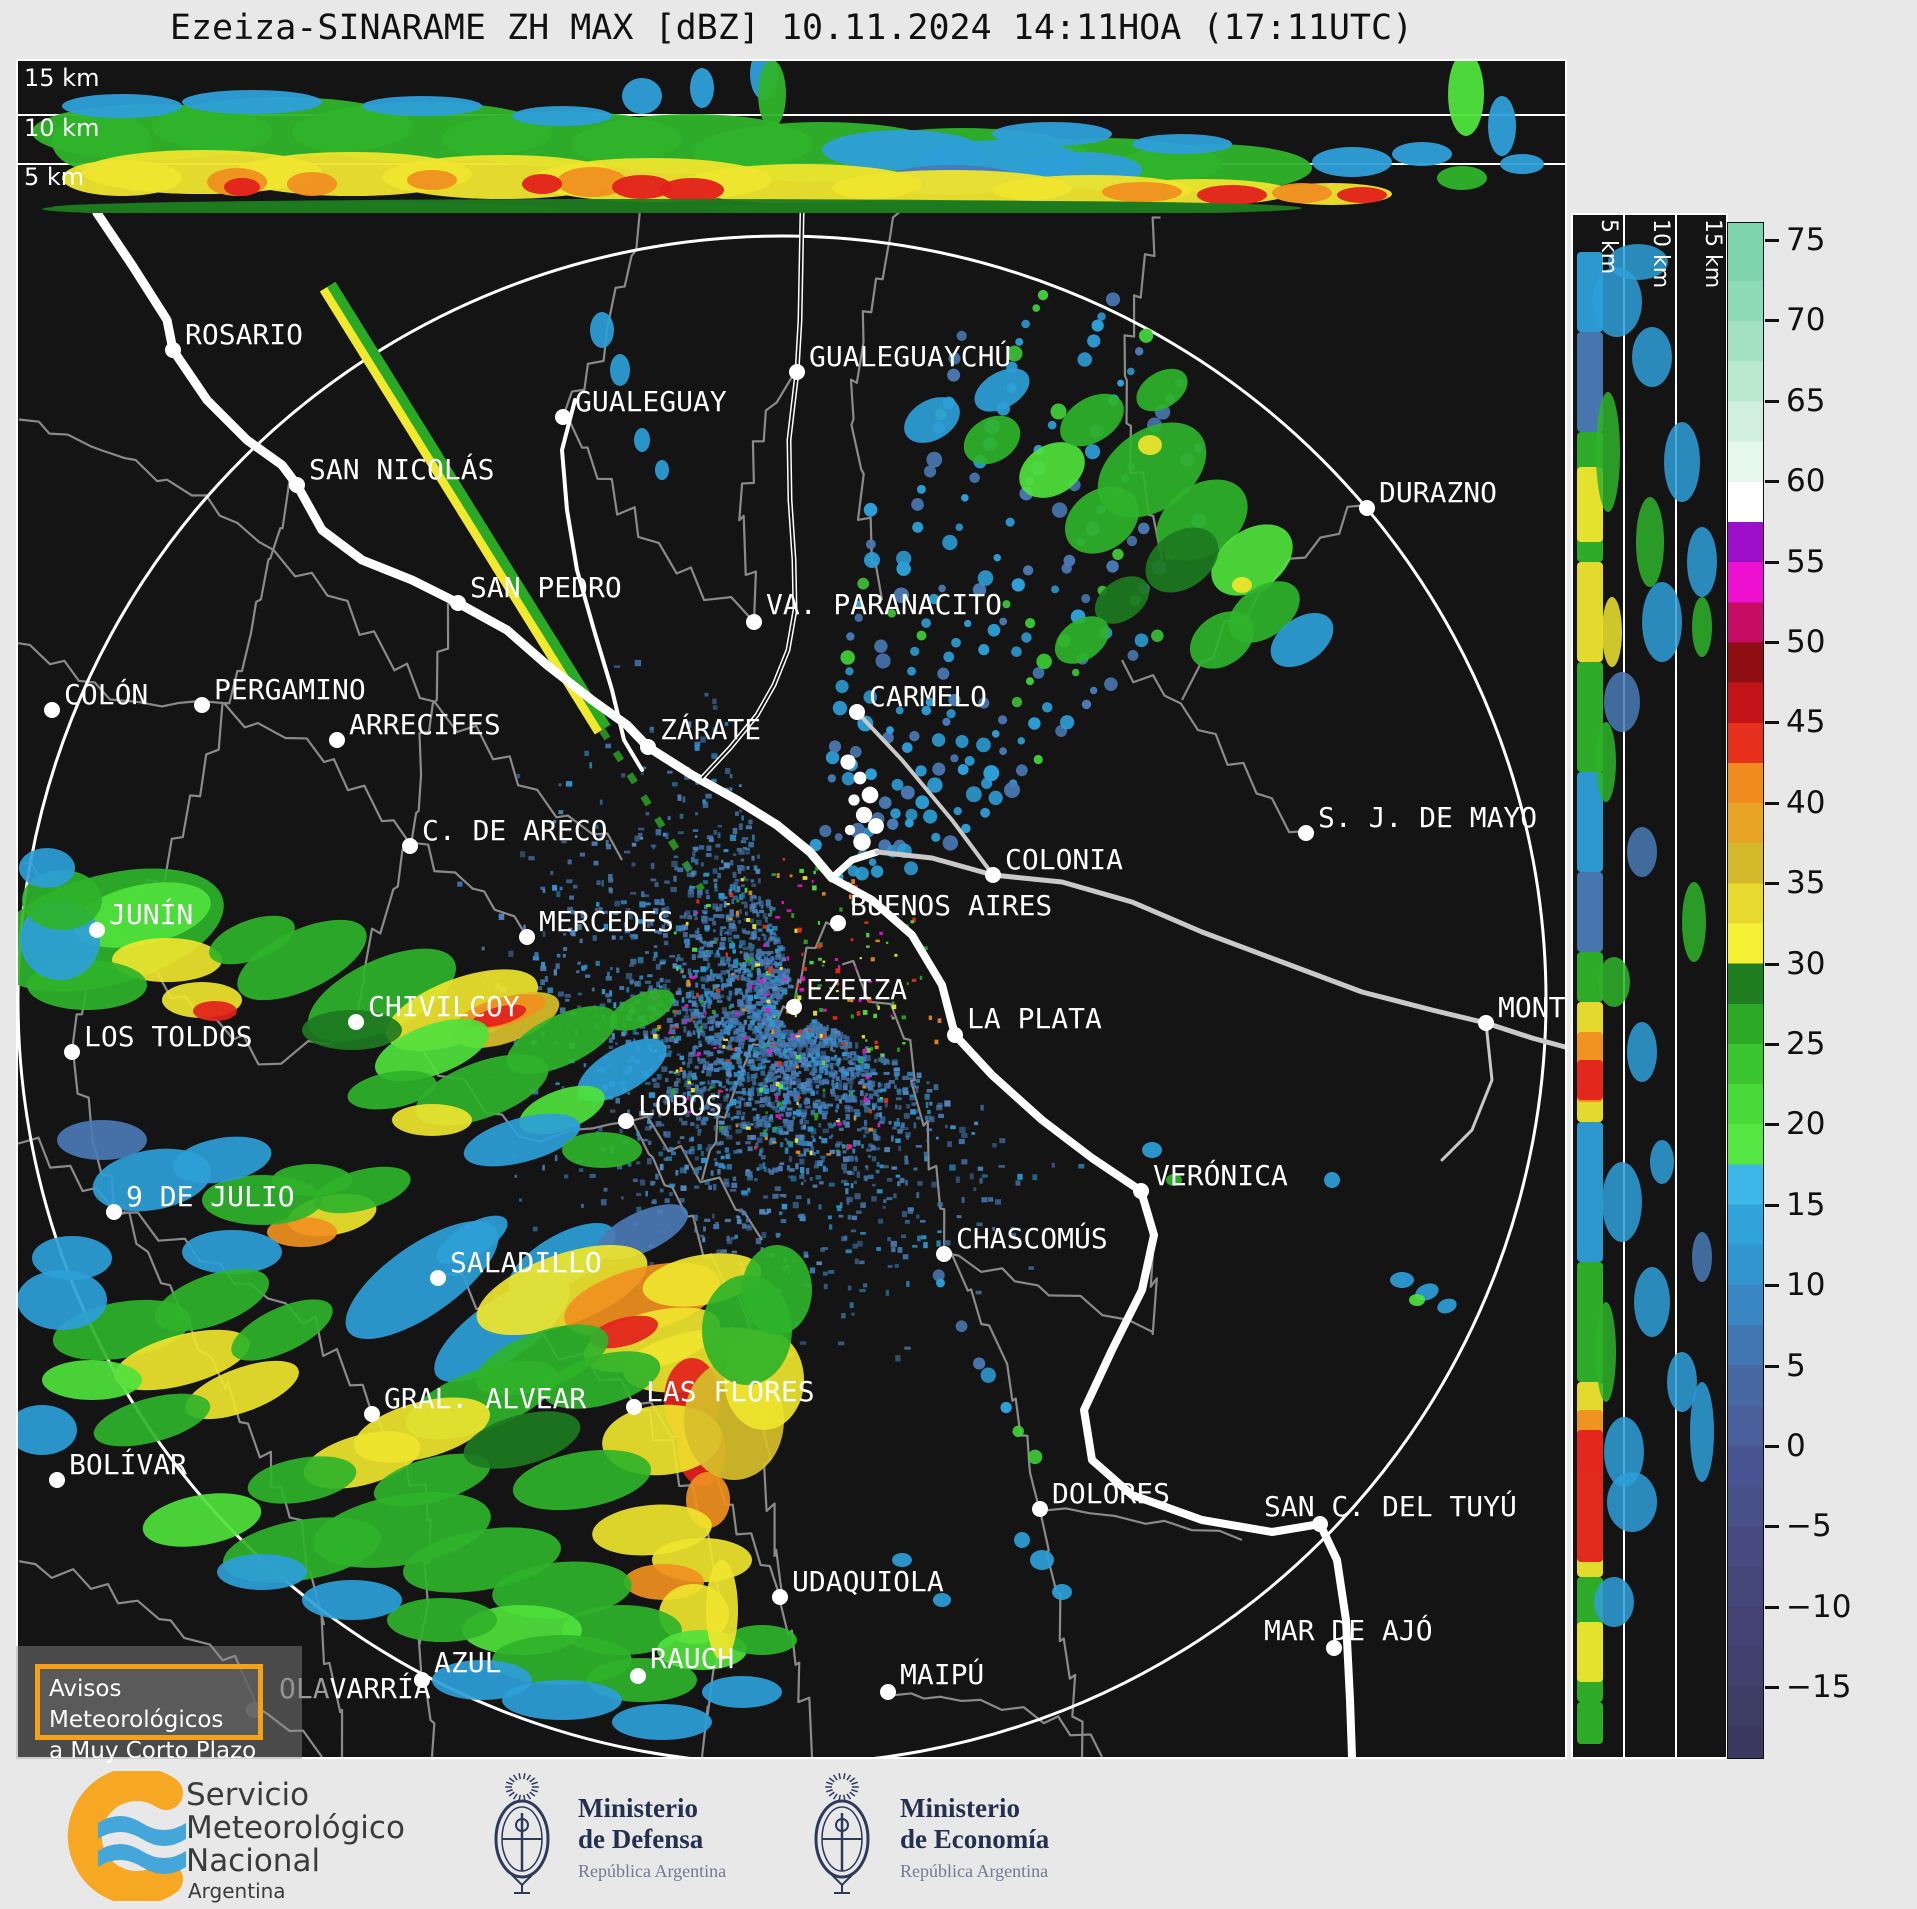 The height and width of the screenshot is (1909, 1917). I want to click on city-label: LAS FLORES, so click(730, 1391).